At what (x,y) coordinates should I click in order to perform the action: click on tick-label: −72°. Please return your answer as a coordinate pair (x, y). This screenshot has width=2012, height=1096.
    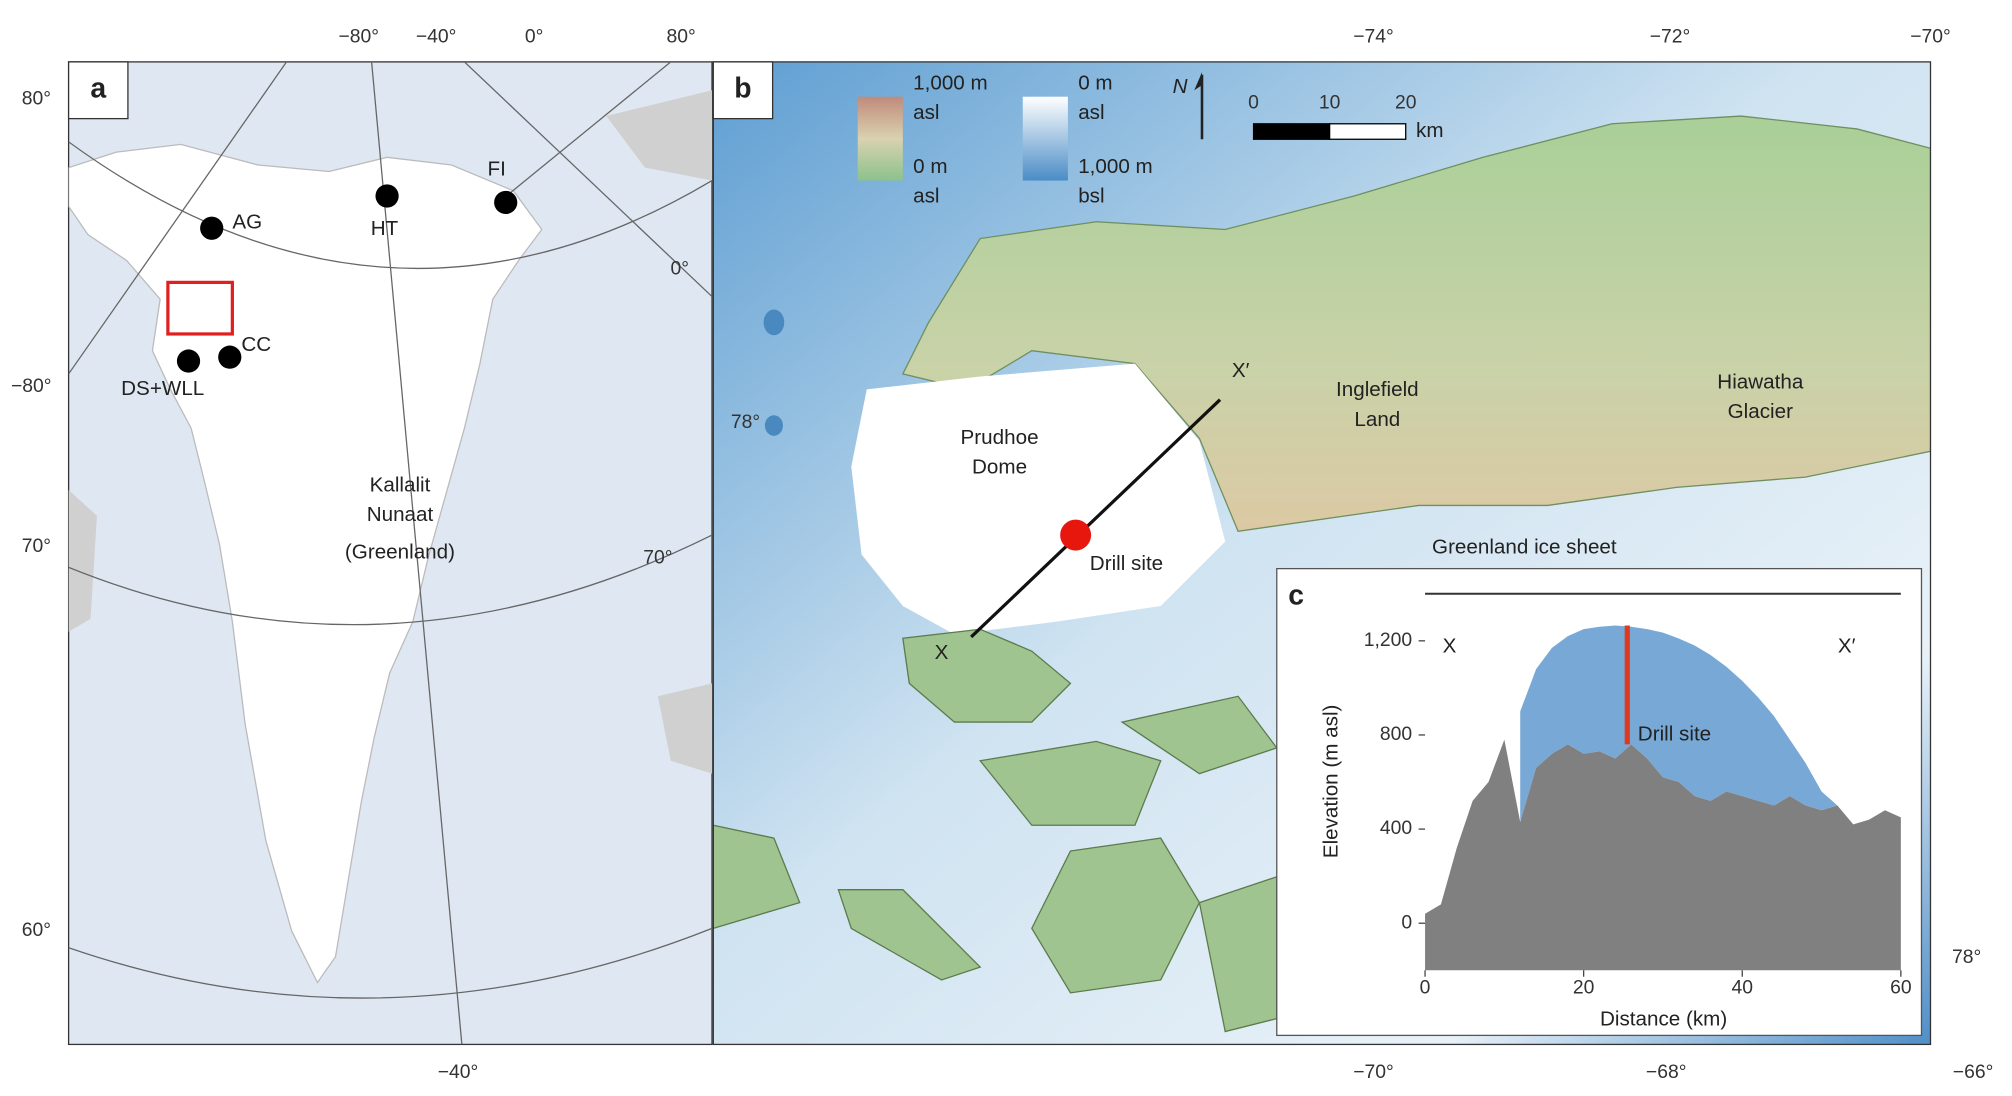
    Looking at the image, I should click on (1670, 37).